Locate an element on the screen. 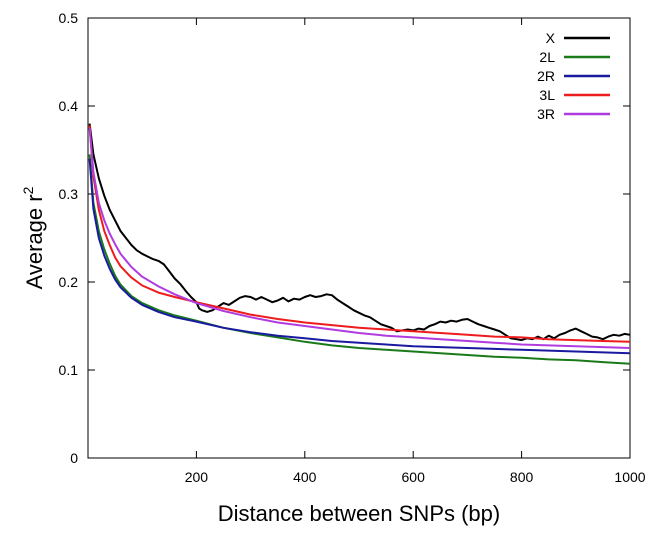 The image size is (662, 534). x-tick-label: 600 is located at coordinates (414, 477).